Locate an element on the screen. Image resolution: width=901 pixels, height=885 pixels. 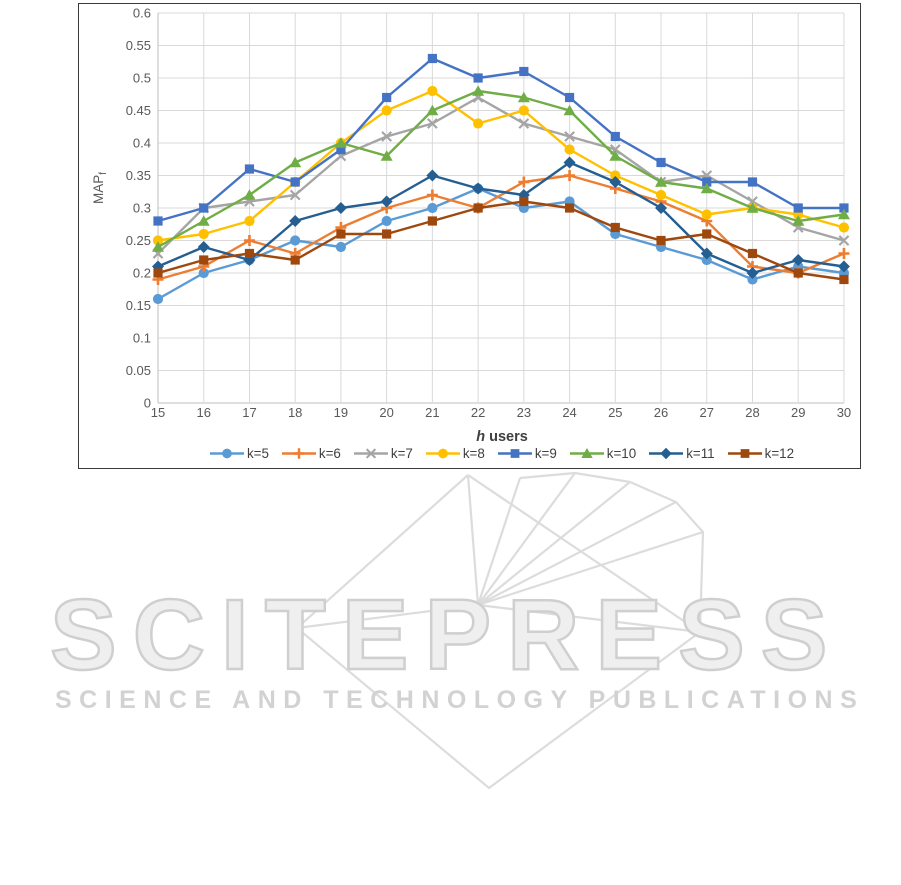
legend-item-k=6: k=6 is located at coordinates (311, 453).